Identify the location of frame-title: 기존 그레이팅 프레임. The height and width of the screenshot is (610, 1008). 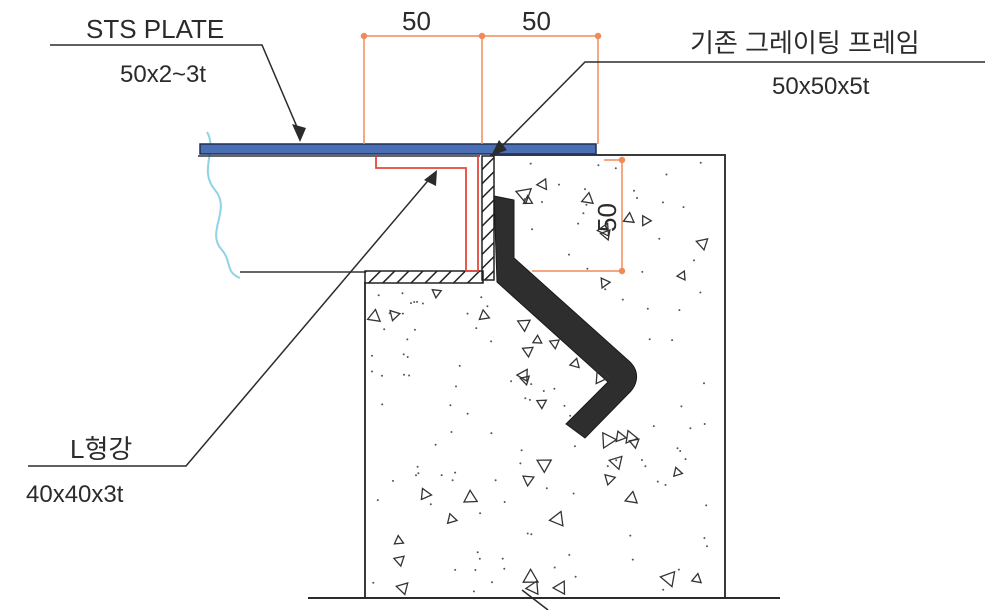
(805, 43).